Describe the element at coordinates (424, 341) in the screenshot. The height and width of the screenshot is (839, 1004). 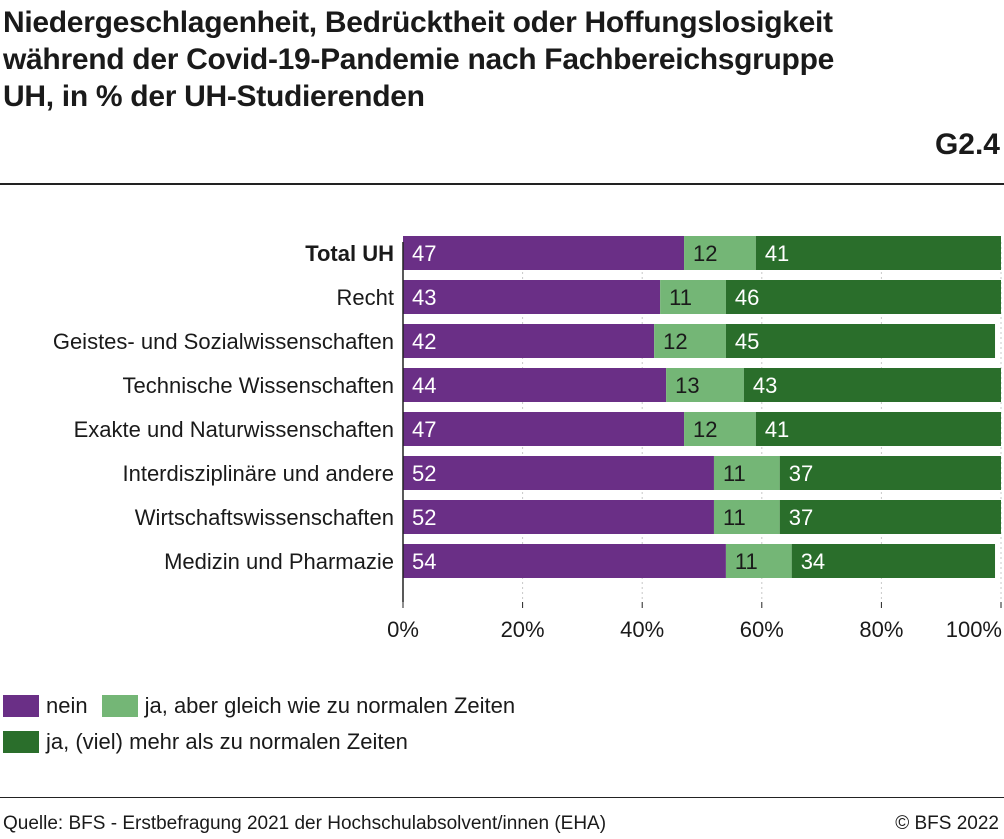
I see `data-label: 42` at that location.